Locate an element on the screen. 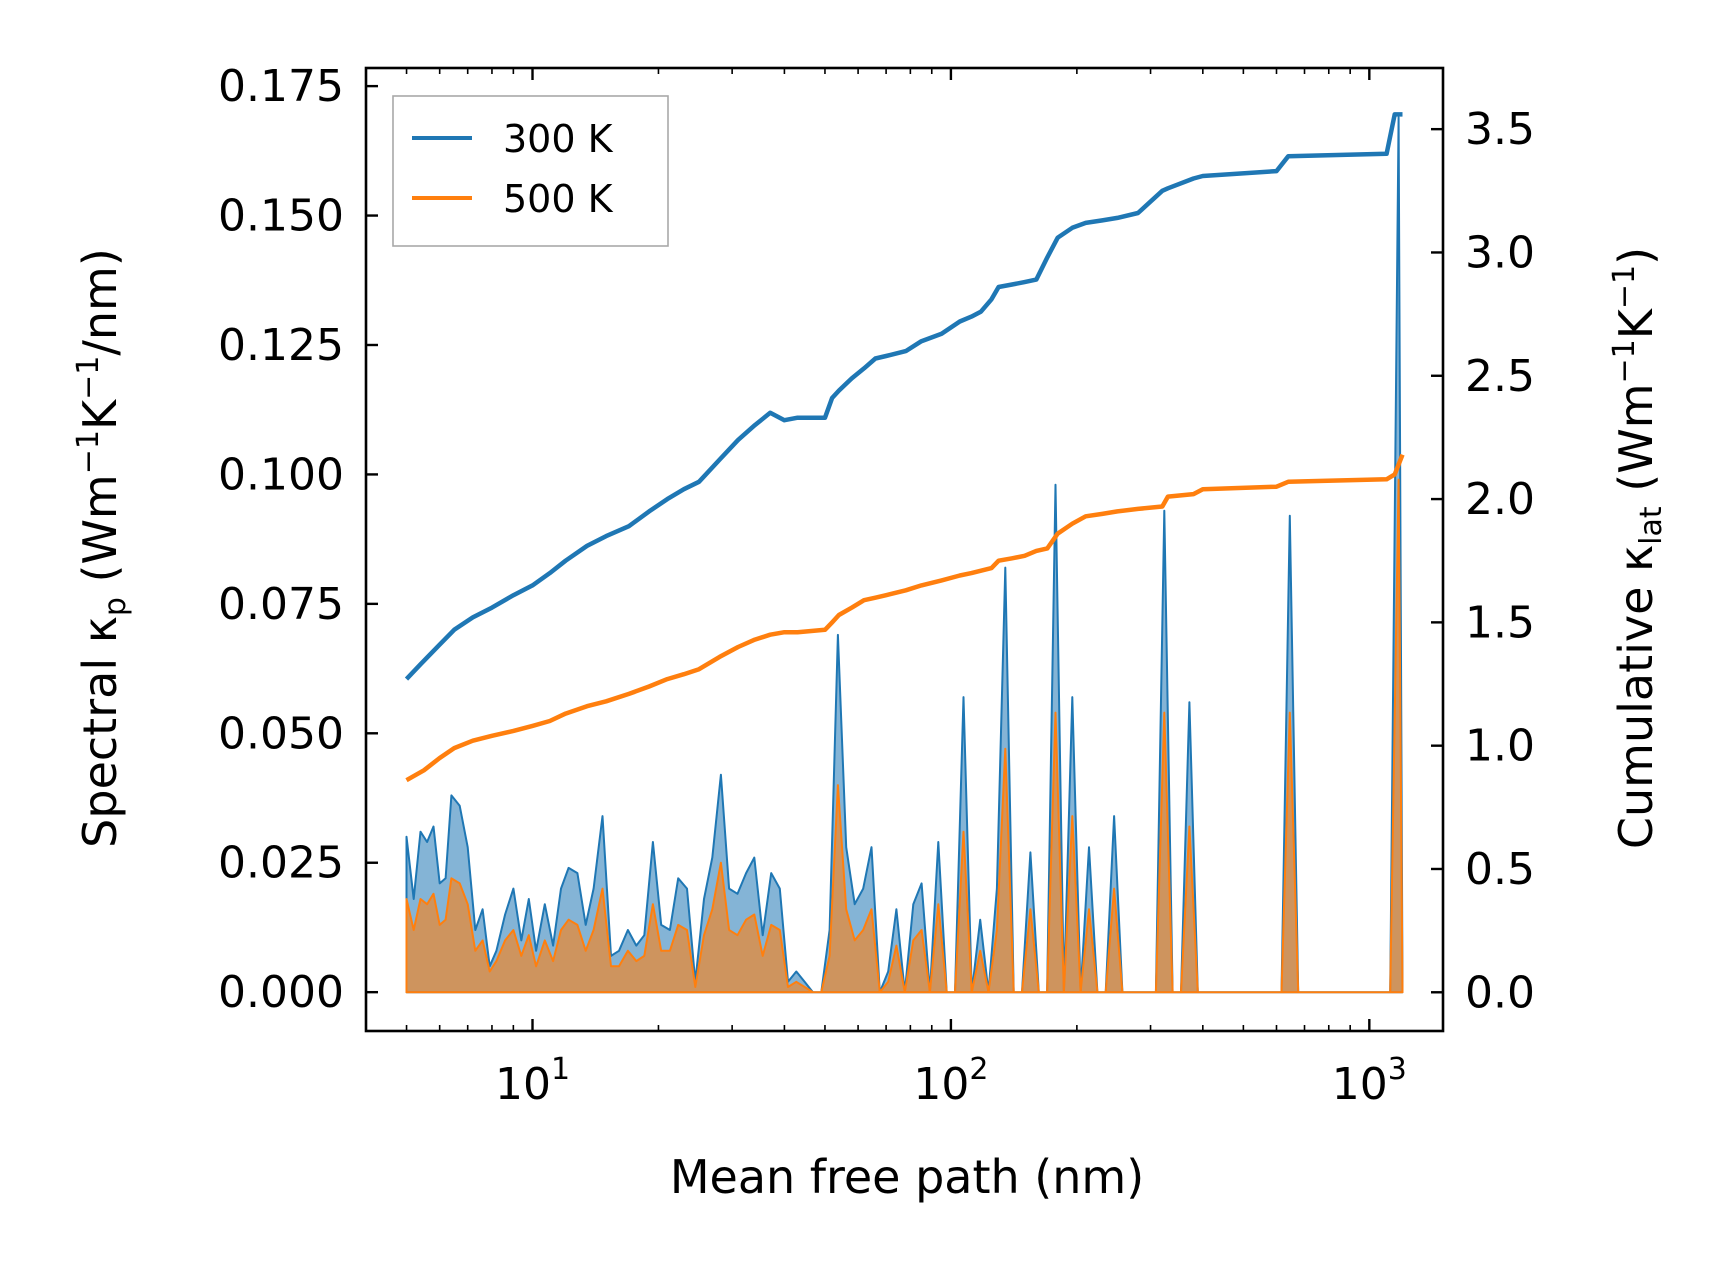  left-y-tick-label: 0.050 is located at coordinates (281, 733).